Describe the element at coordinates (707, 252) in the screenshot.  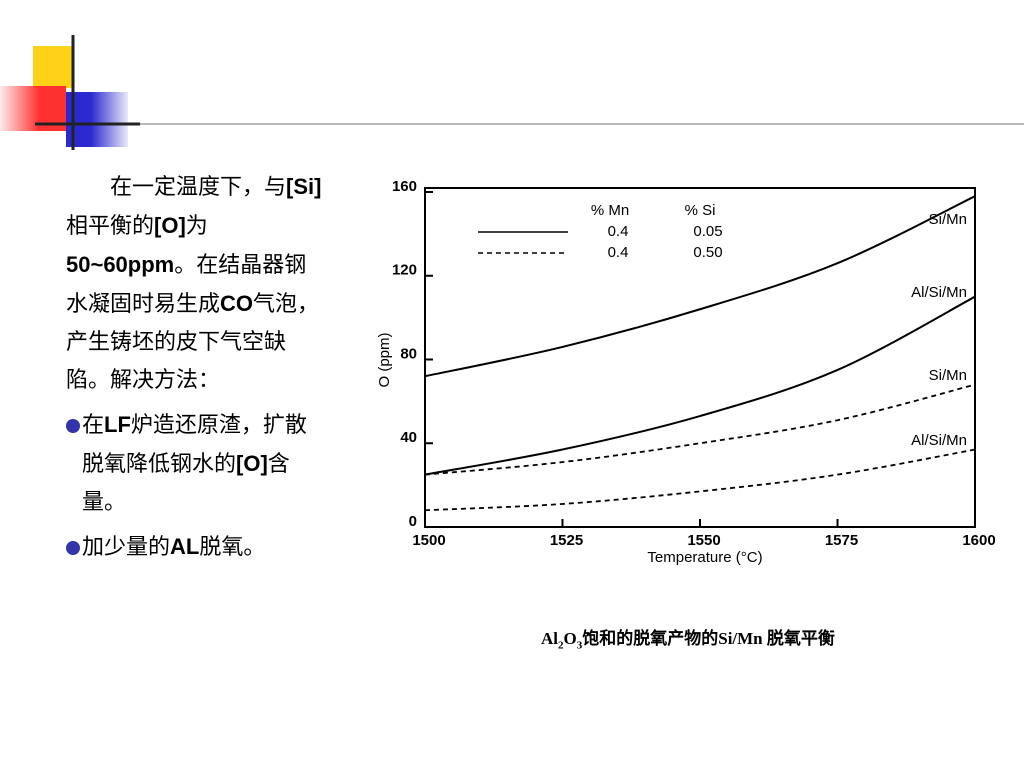
I see `legend-cell: 0.50` at that location.